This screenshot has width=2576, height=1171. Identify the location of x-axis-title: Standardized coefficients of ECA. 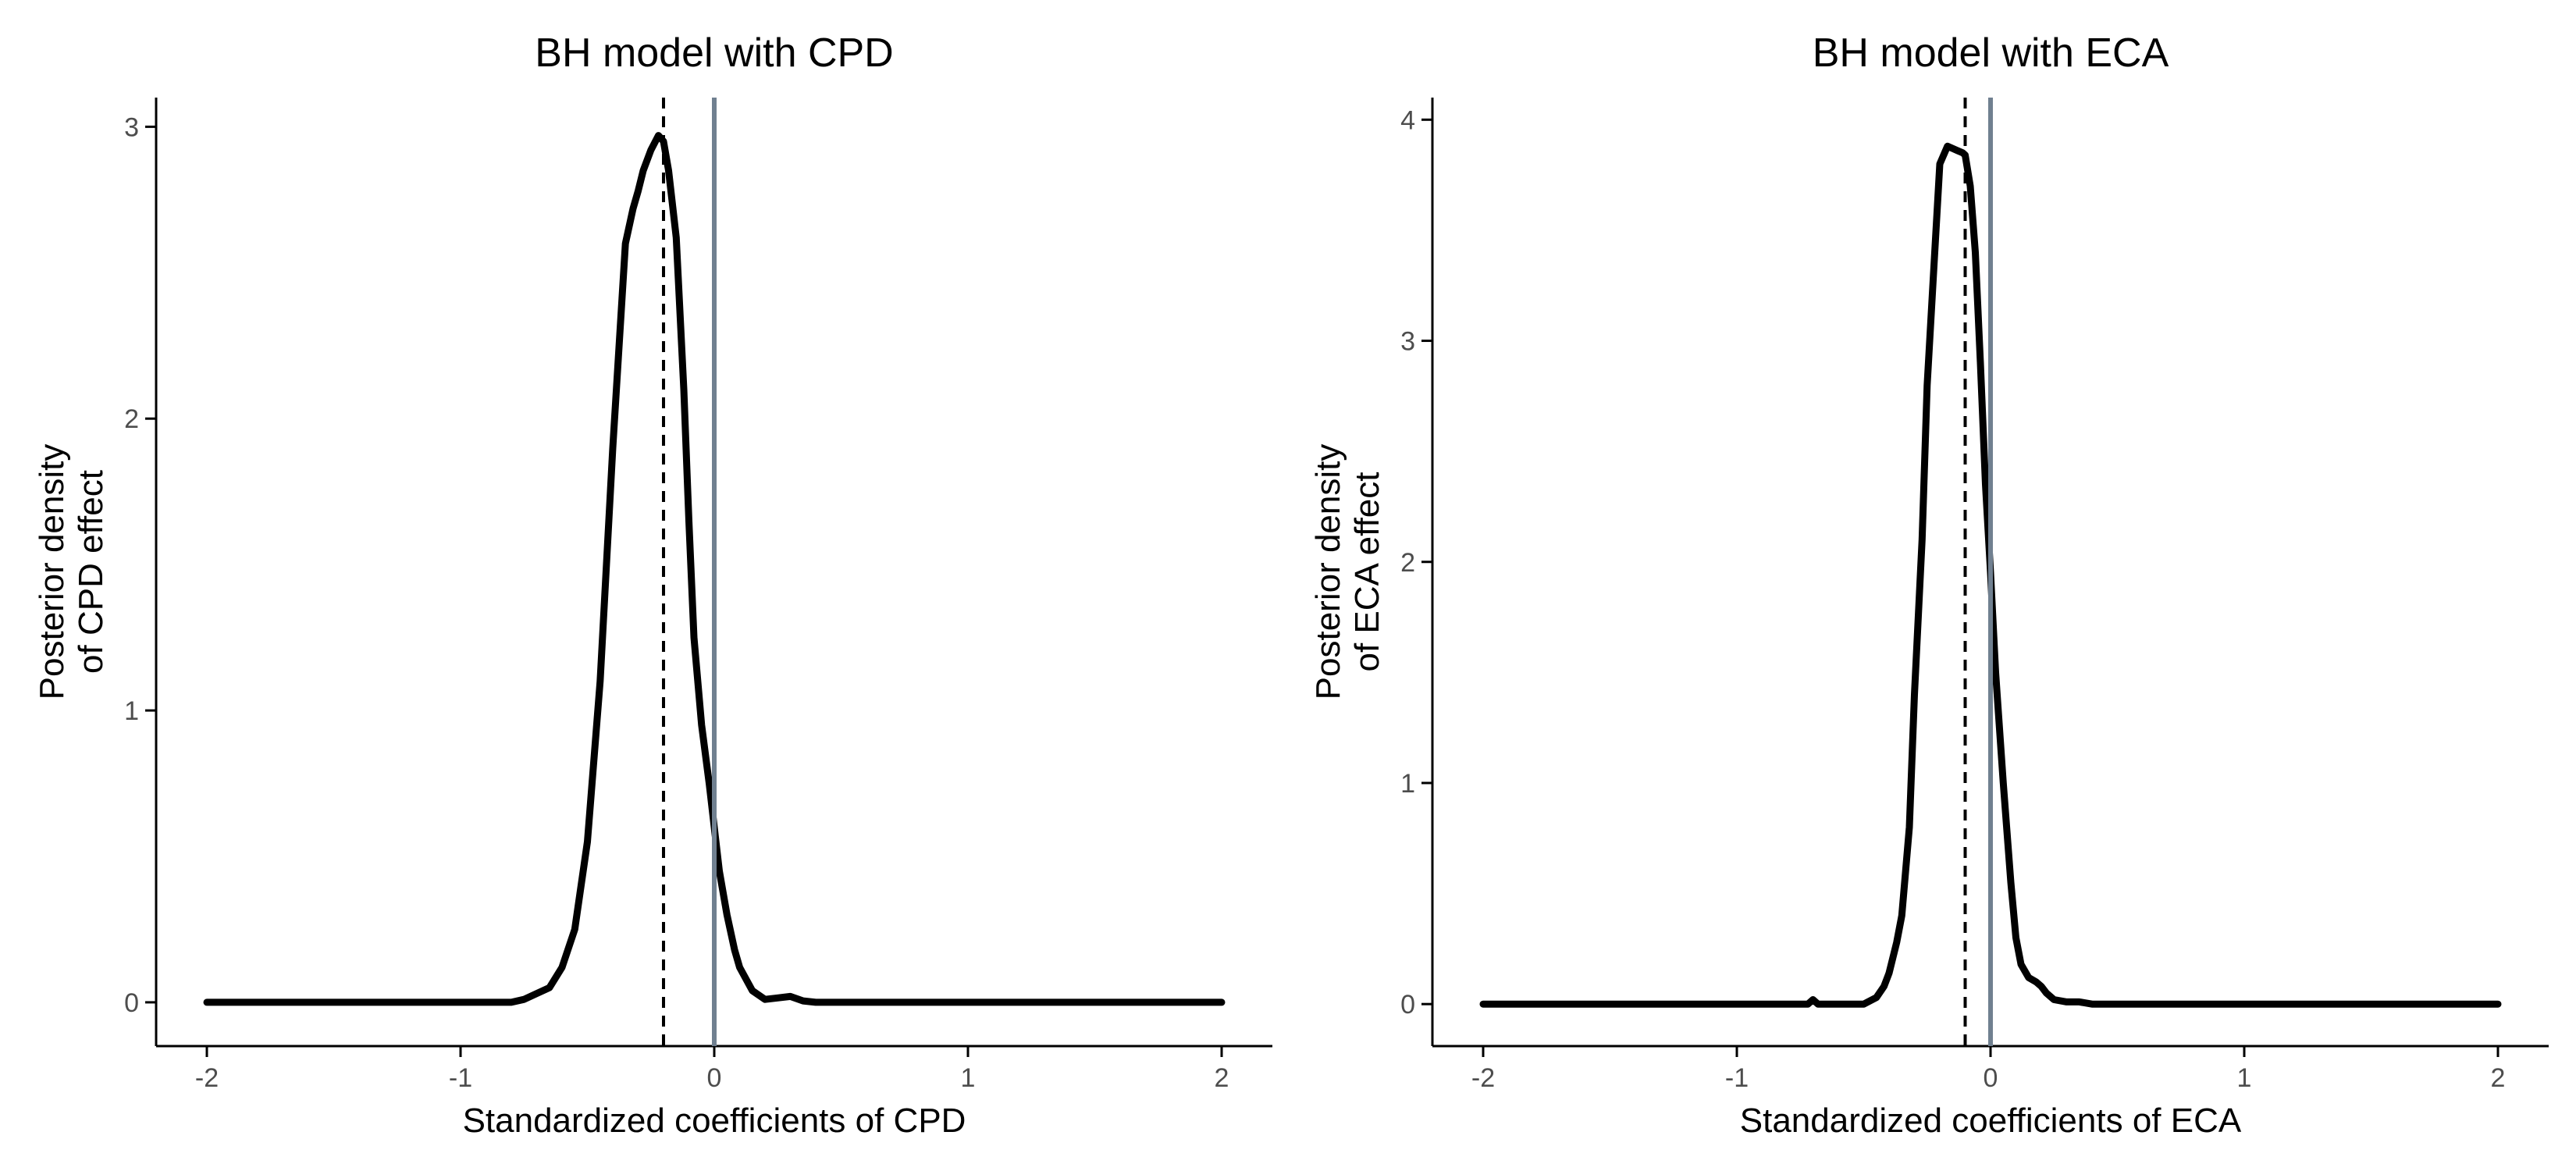
(1991, 1121).